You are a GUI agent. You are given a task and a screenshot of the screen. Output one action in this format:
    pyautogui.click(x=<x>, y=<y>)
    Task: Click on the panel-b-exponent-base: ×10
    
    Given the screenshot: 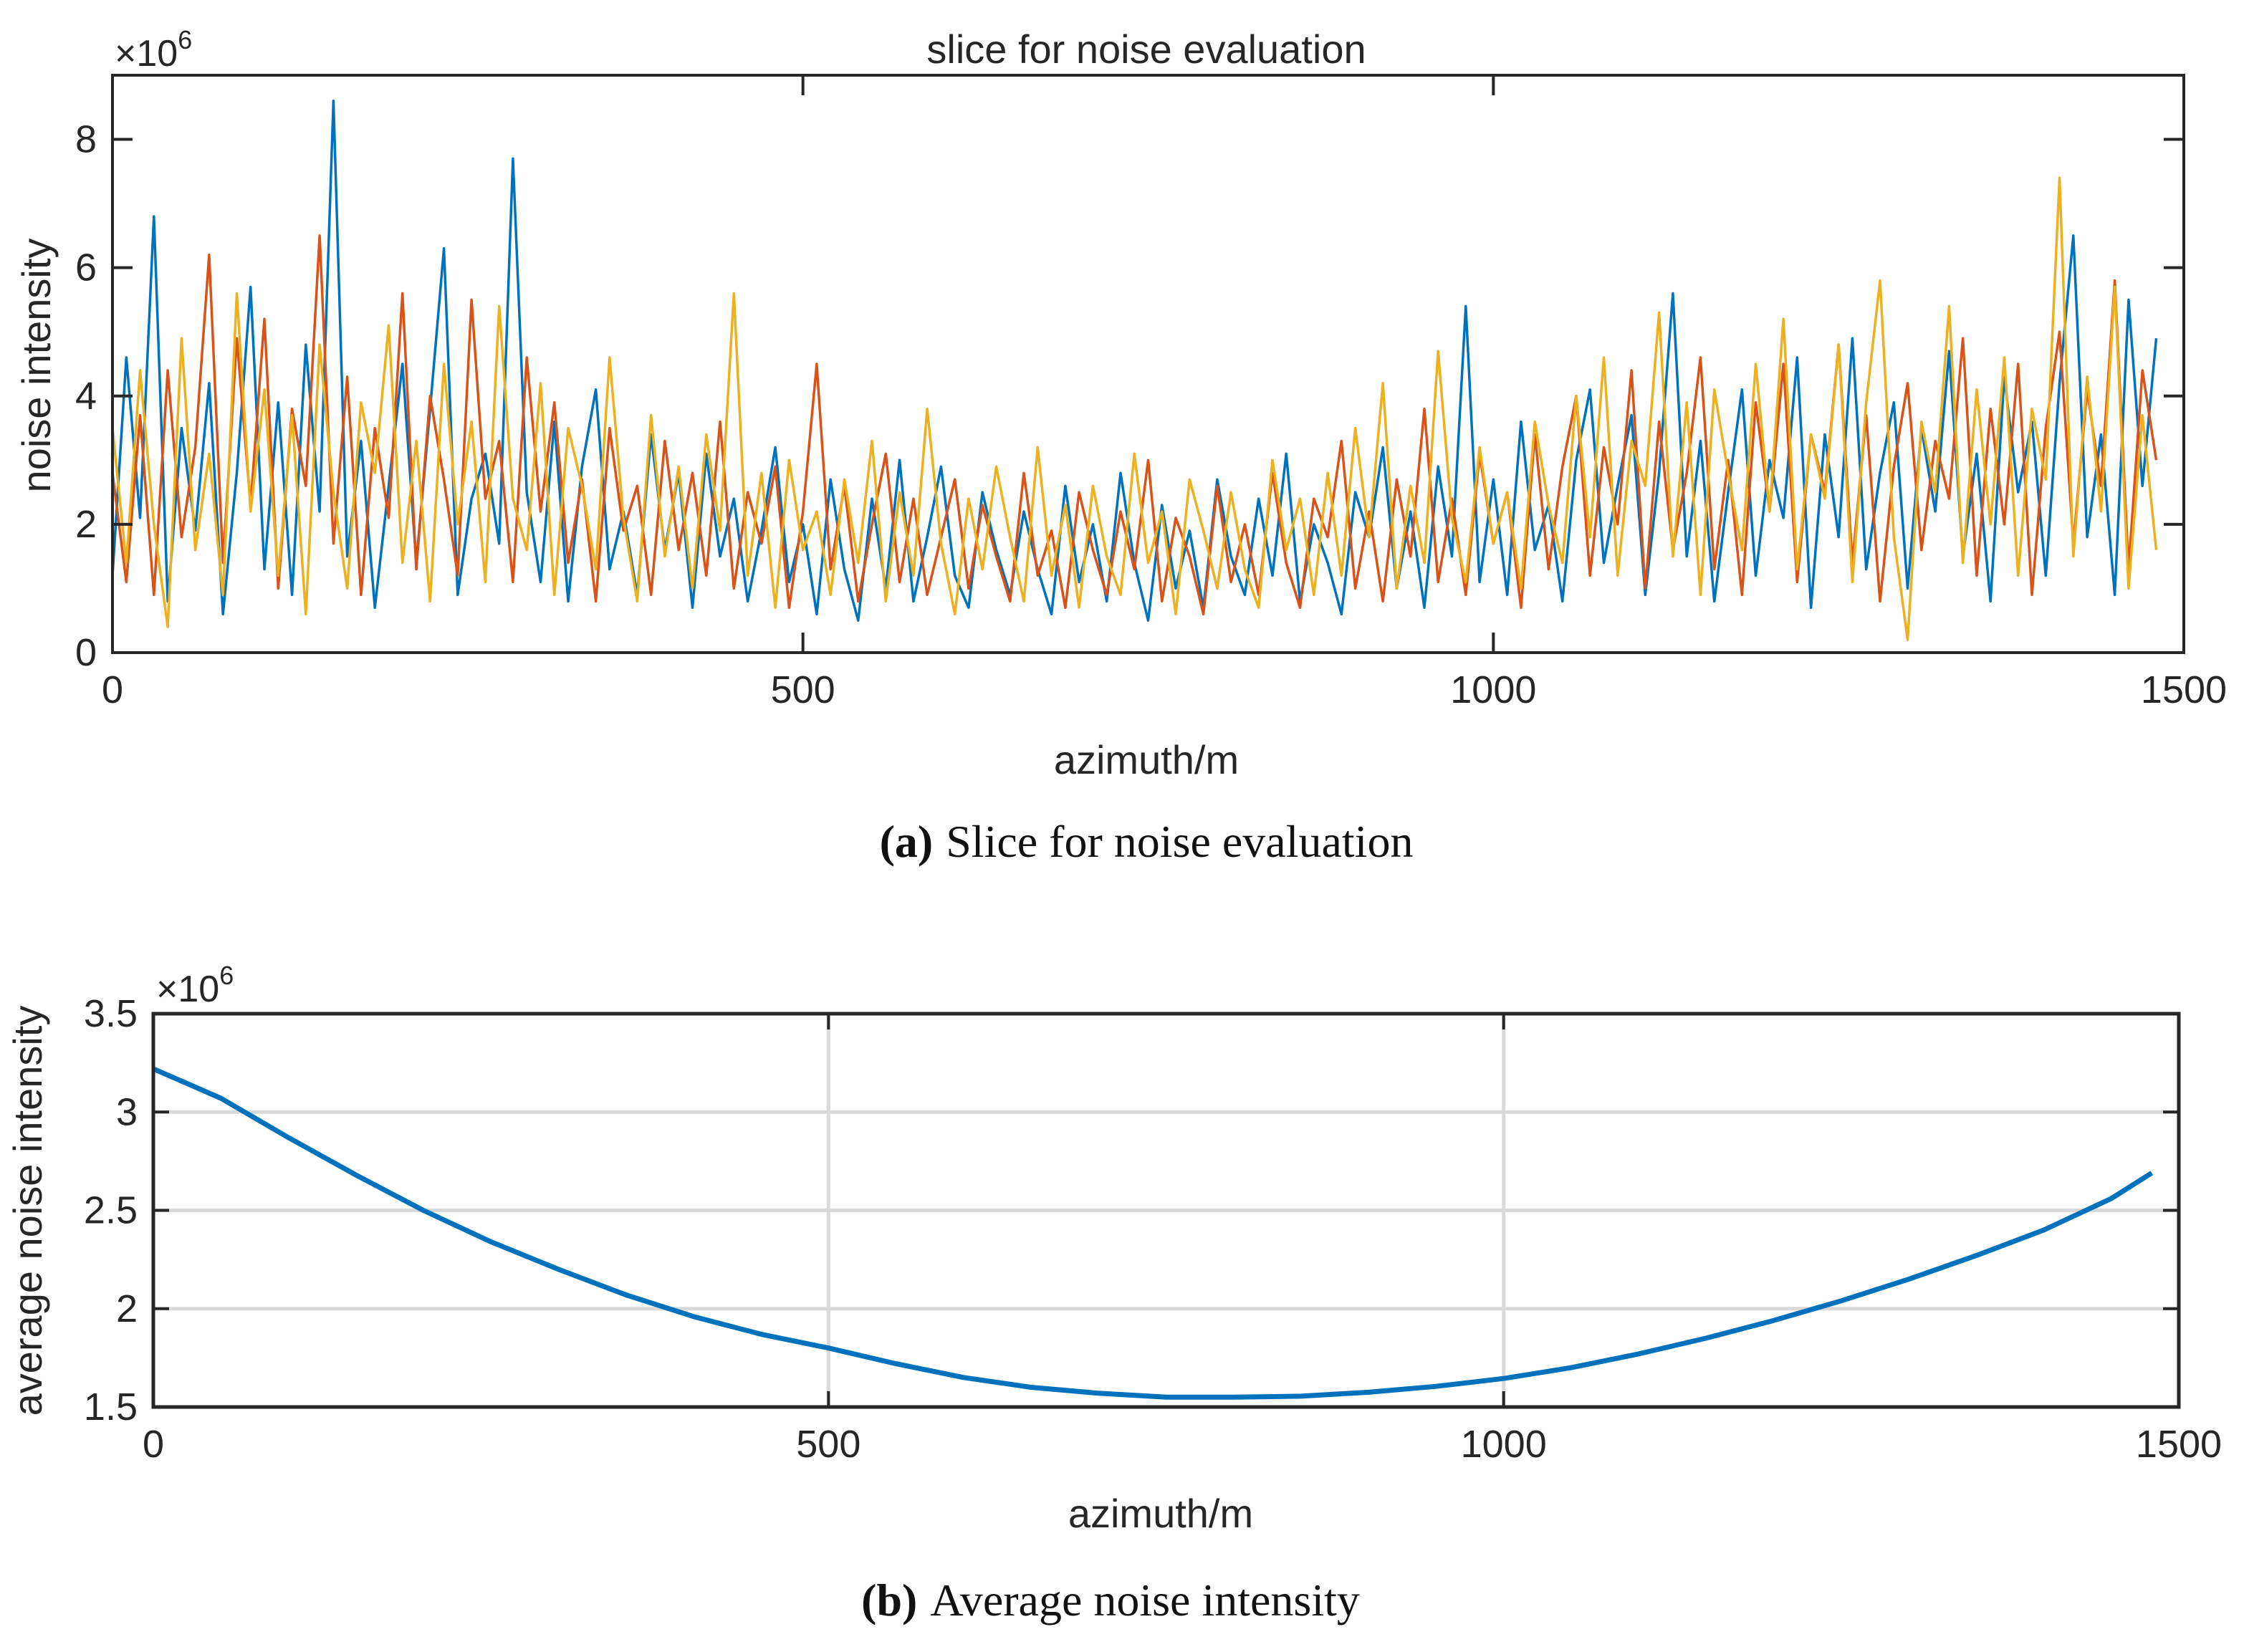 What is the action you would take?
    pyautogui.click(x=187, y=990)
    